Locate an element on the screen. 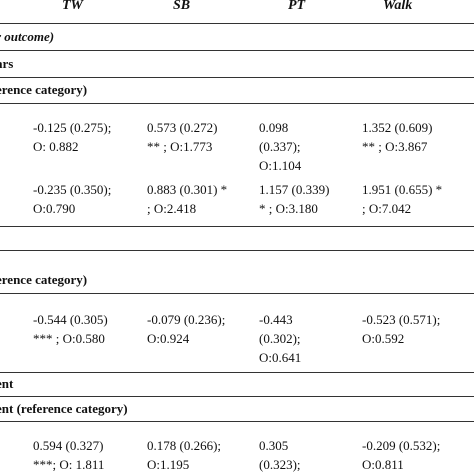 Image resolution: width=474 pixels, height=474 pixels. table-cell-pt: -0.443 (0.302); O:0.641 is located at coordinates (280, 338).